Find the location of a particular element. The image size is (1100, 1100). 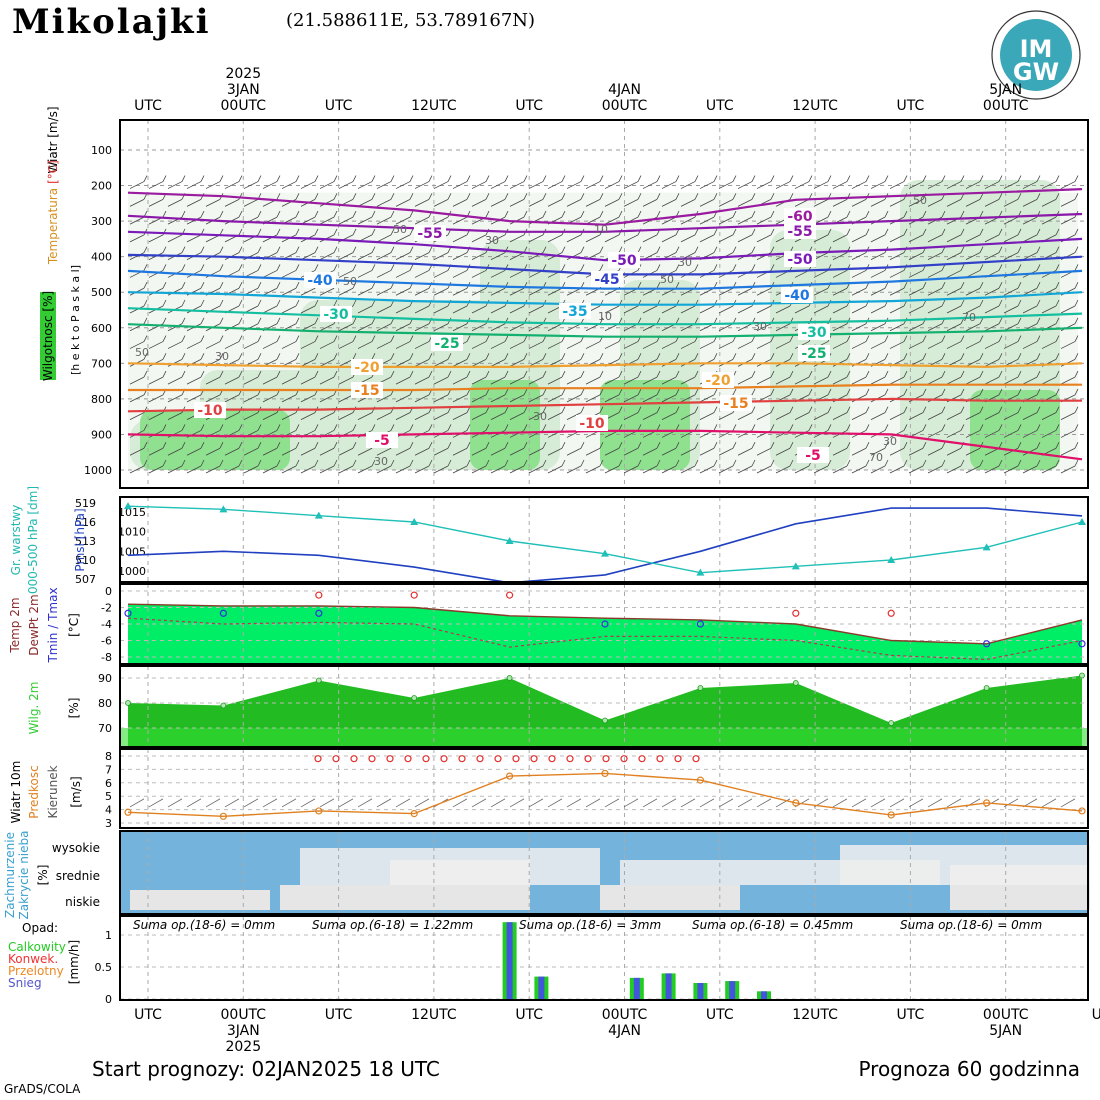

label-predkosc: Predkosc is located at coordinates (34, 791).